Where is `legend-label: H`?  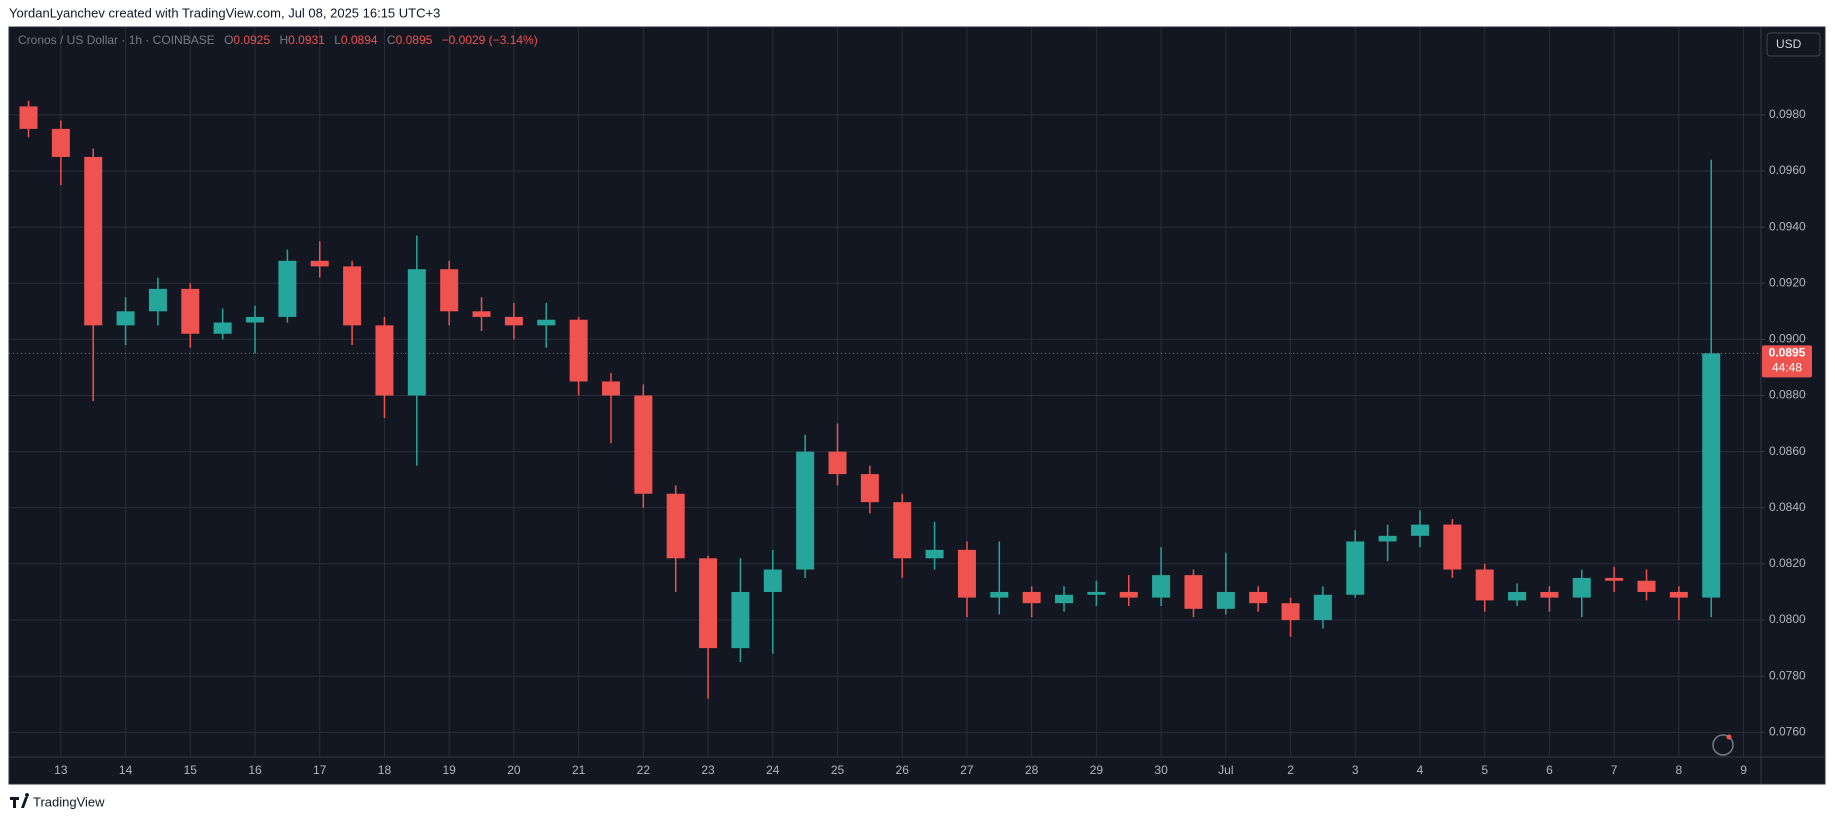
legend-label: H is located at coordinates (283, 40).